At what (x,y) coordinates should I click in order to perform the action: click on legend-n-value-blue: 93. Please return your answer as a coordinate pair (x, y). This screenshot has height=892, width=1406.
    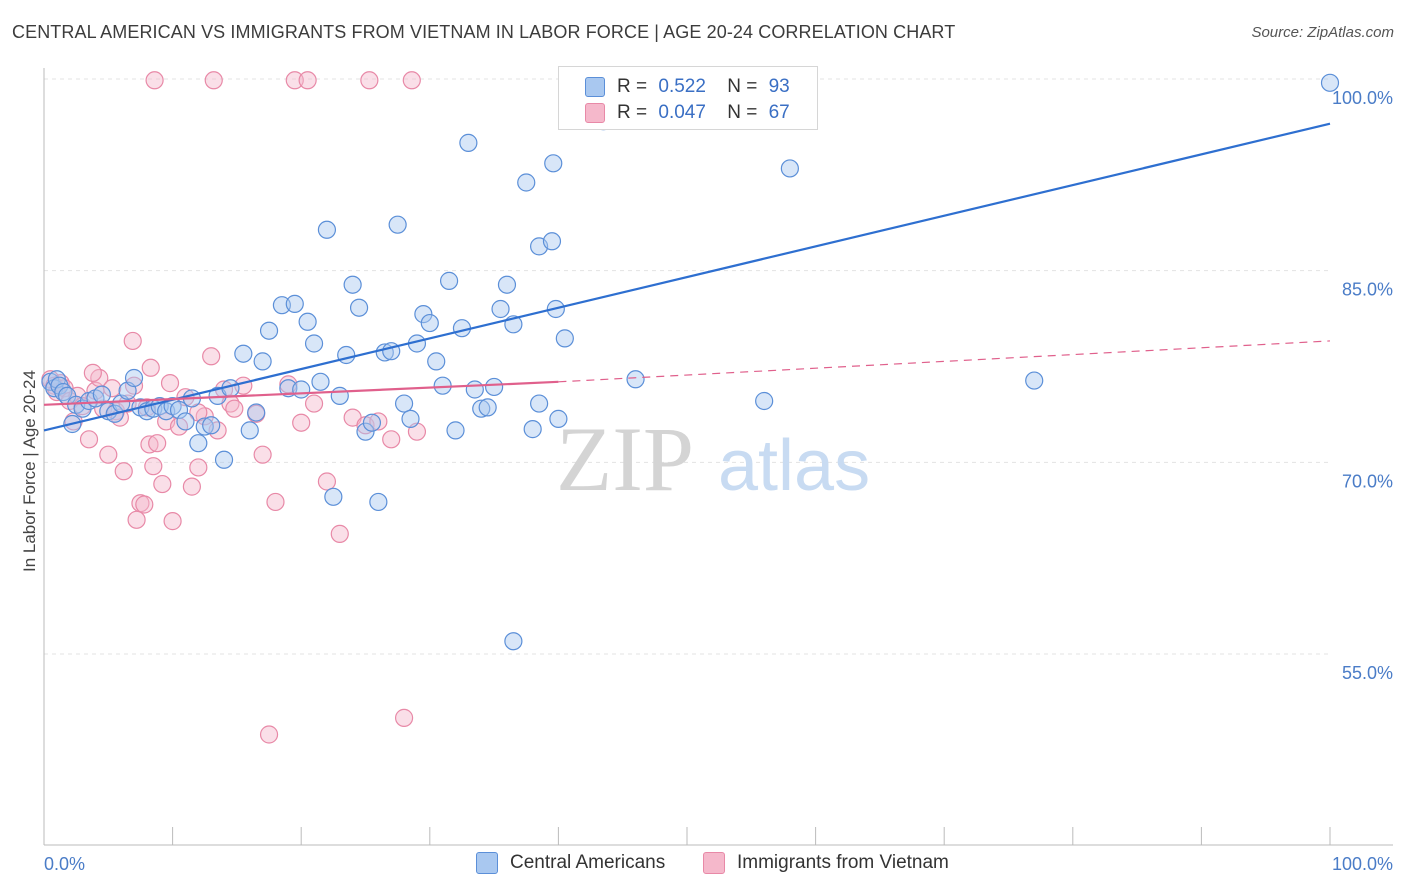
    Looking at the image, I should click on (779, 86).